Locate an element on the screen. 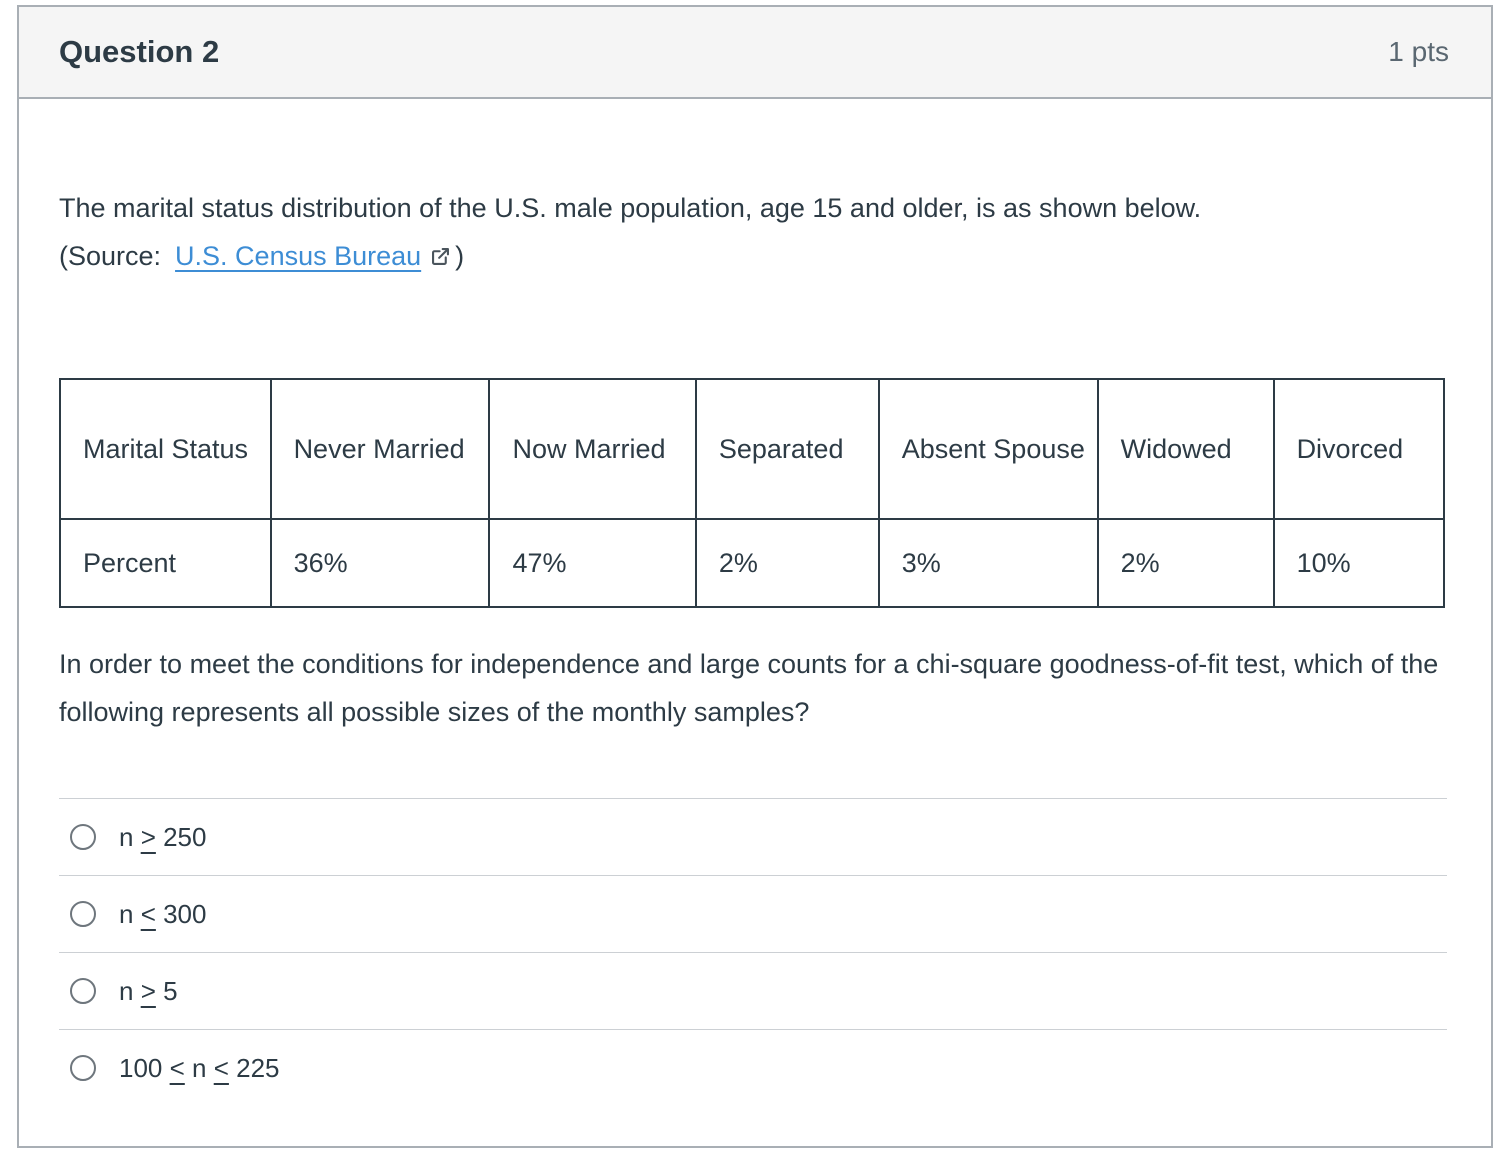 This screenshot has height=1160, width=1510. source-line: (Source: U.S. Census Bureau) is located at coordinates (261, 256).